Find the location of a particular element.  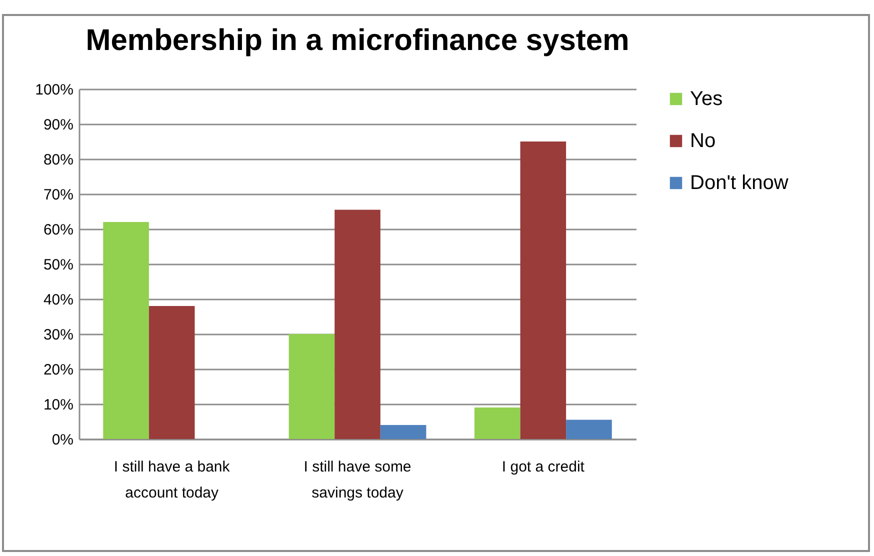

y-tick-label: 50% is located at coordinates (58, 265).